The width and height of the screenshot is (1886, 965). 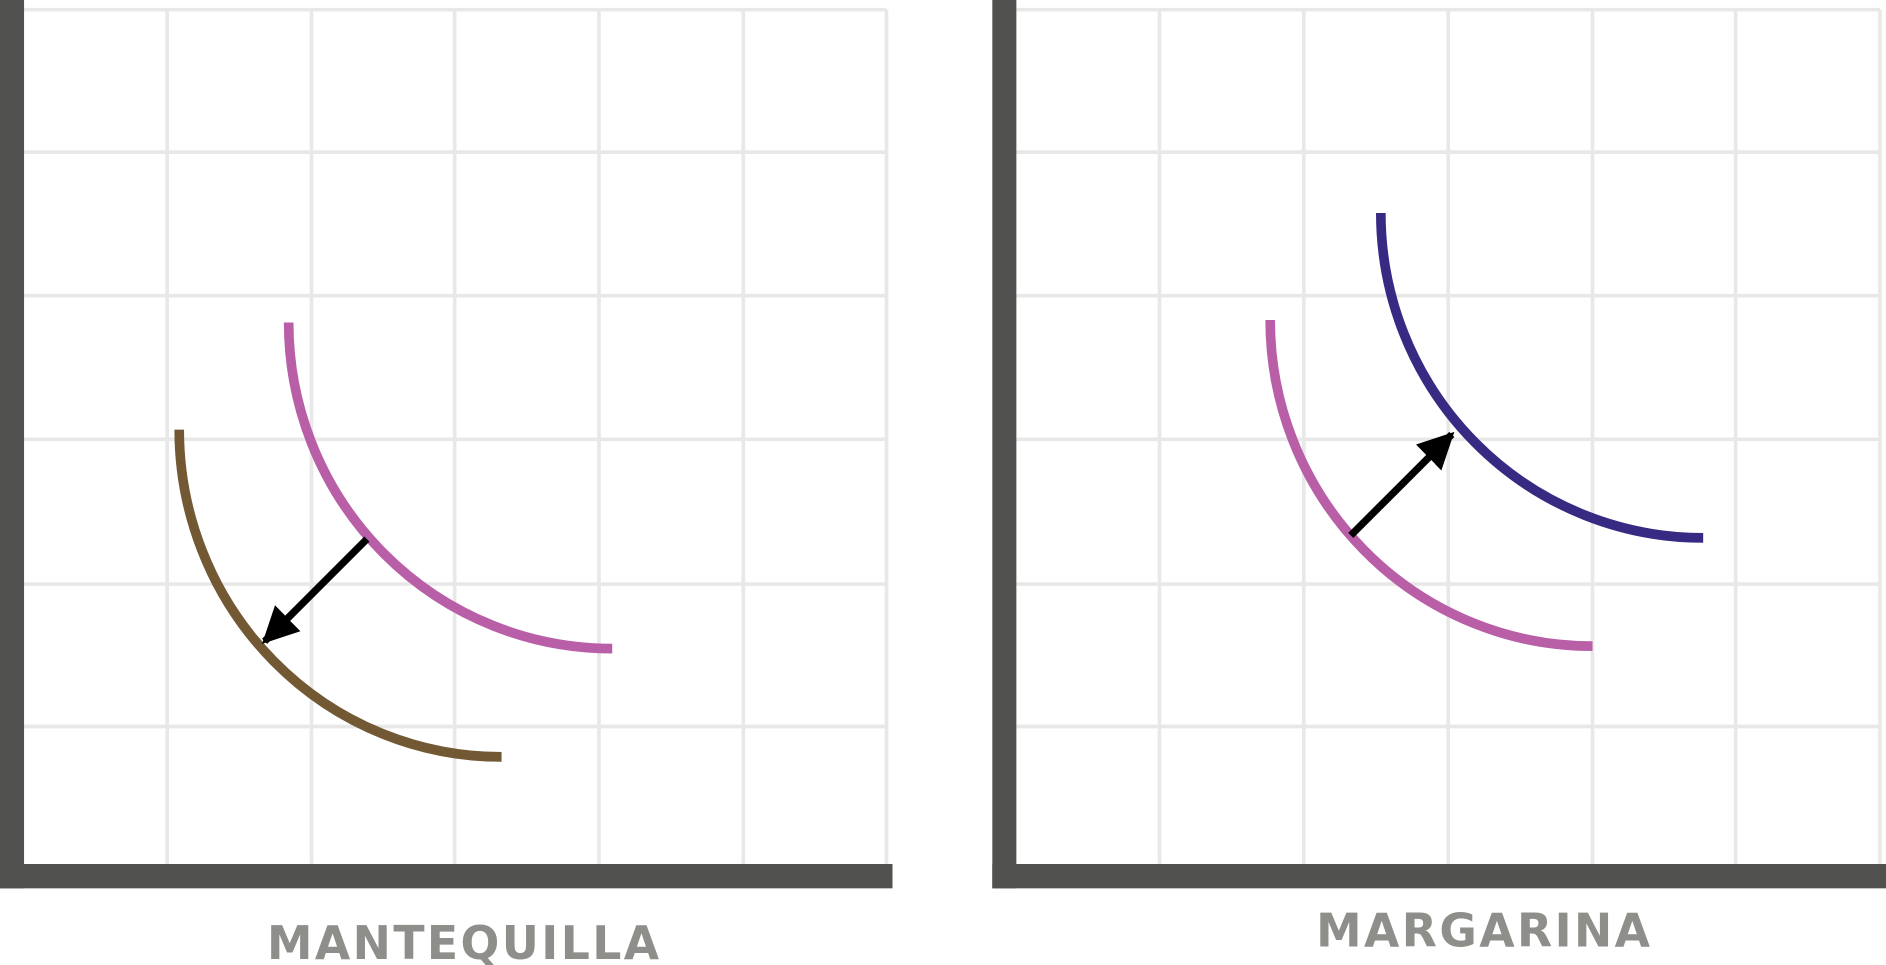 I want to click on y-axis-right, so click(x=1004, y=444).